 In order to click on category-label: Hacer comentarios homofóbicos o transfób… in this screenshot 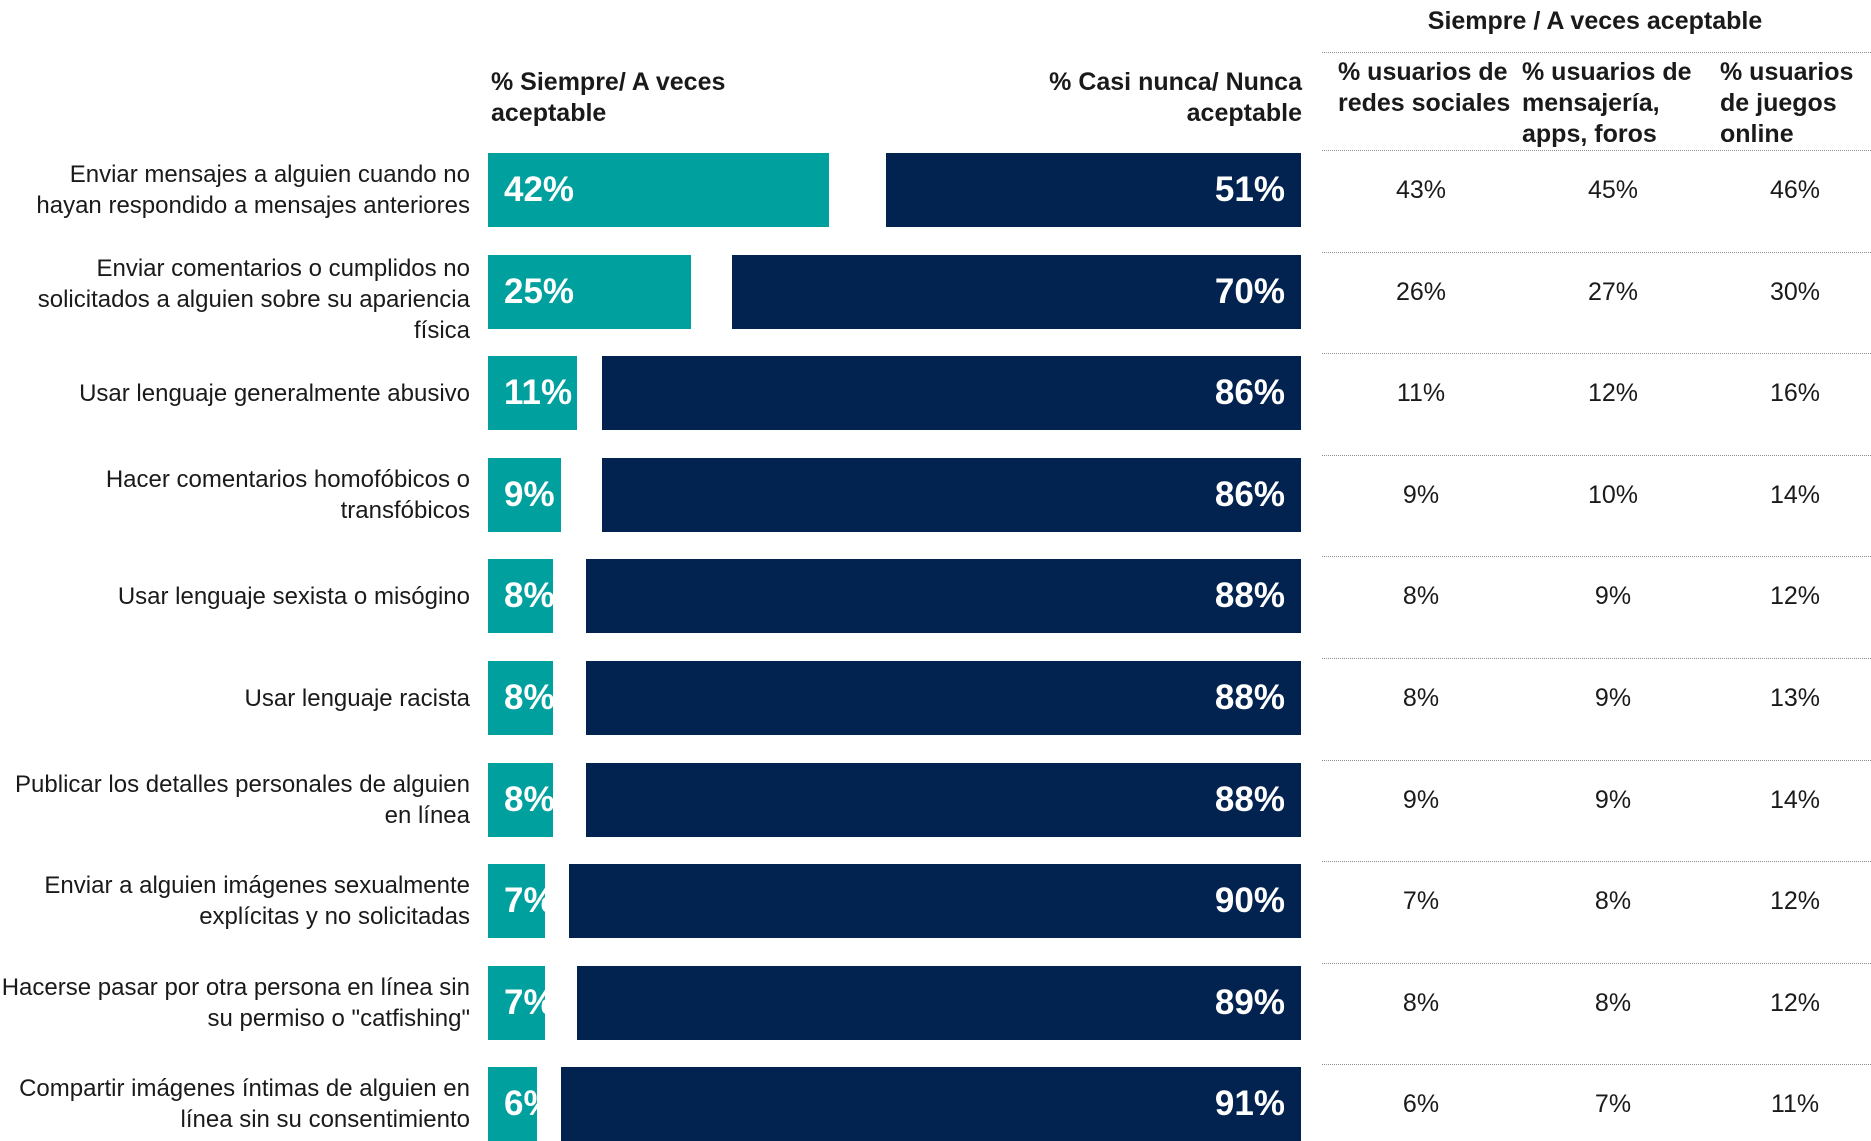, I will do `click(287, 495)`.